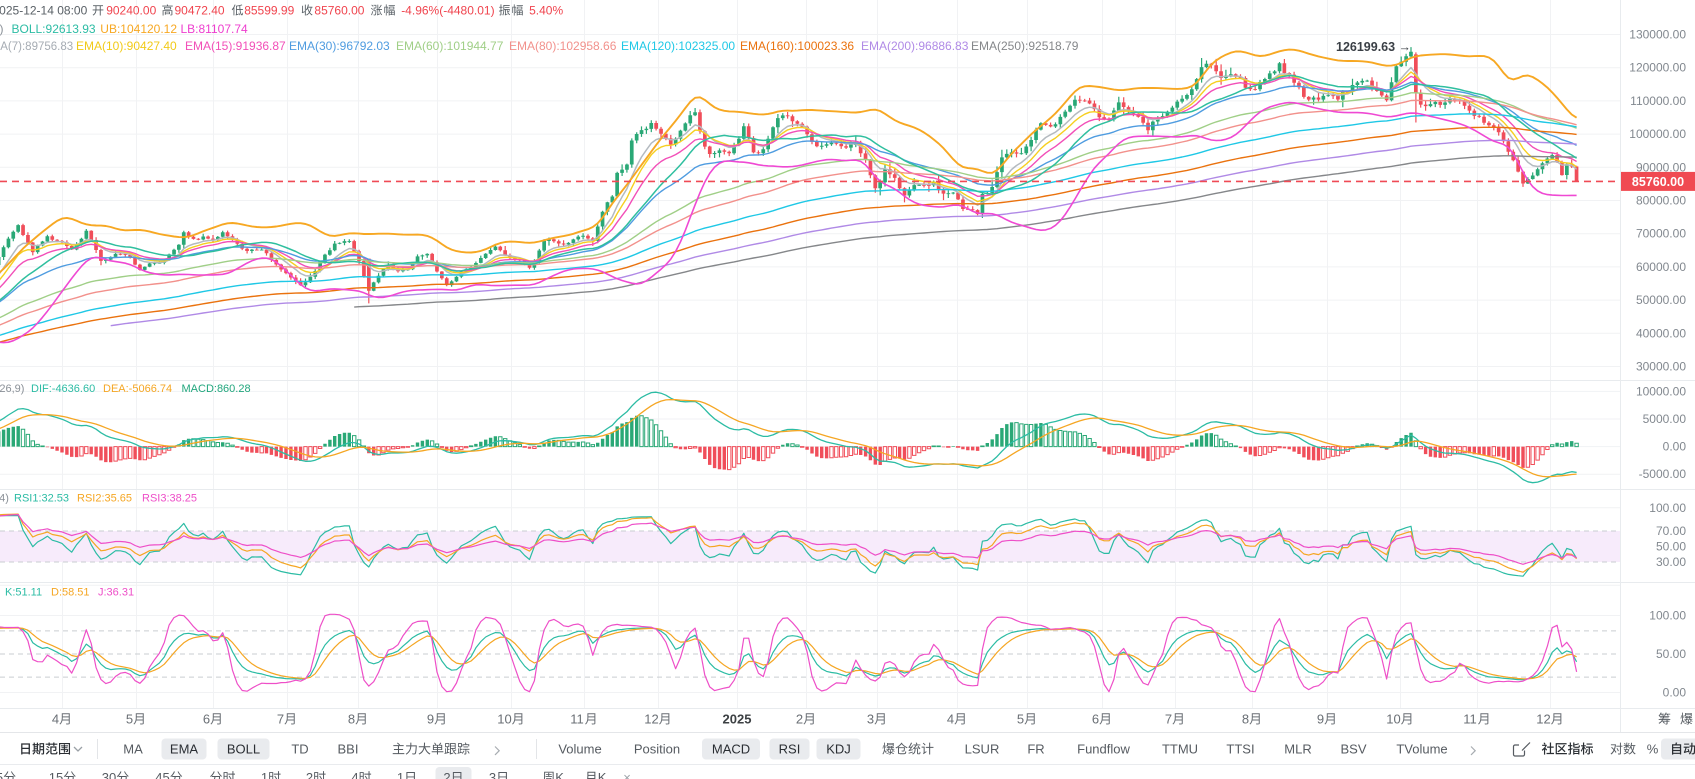 This screenshot has height=779, width=1695. What do you see at coordinates (1373, 47) in the screenshot?
I see `svg-text: 126199.63 →` at bounding box center [1373, 47].